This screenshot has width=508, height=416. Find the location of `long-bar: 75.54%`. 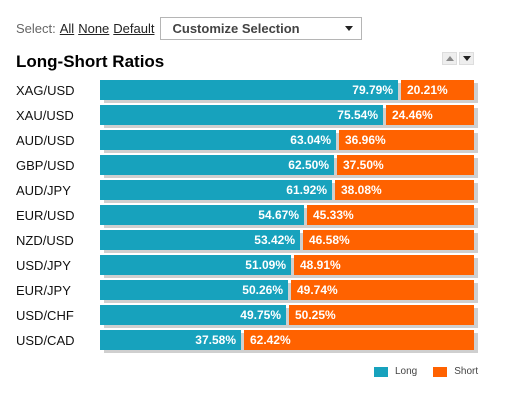

long-bar: 75.54% is located at coordinates (241, 115).